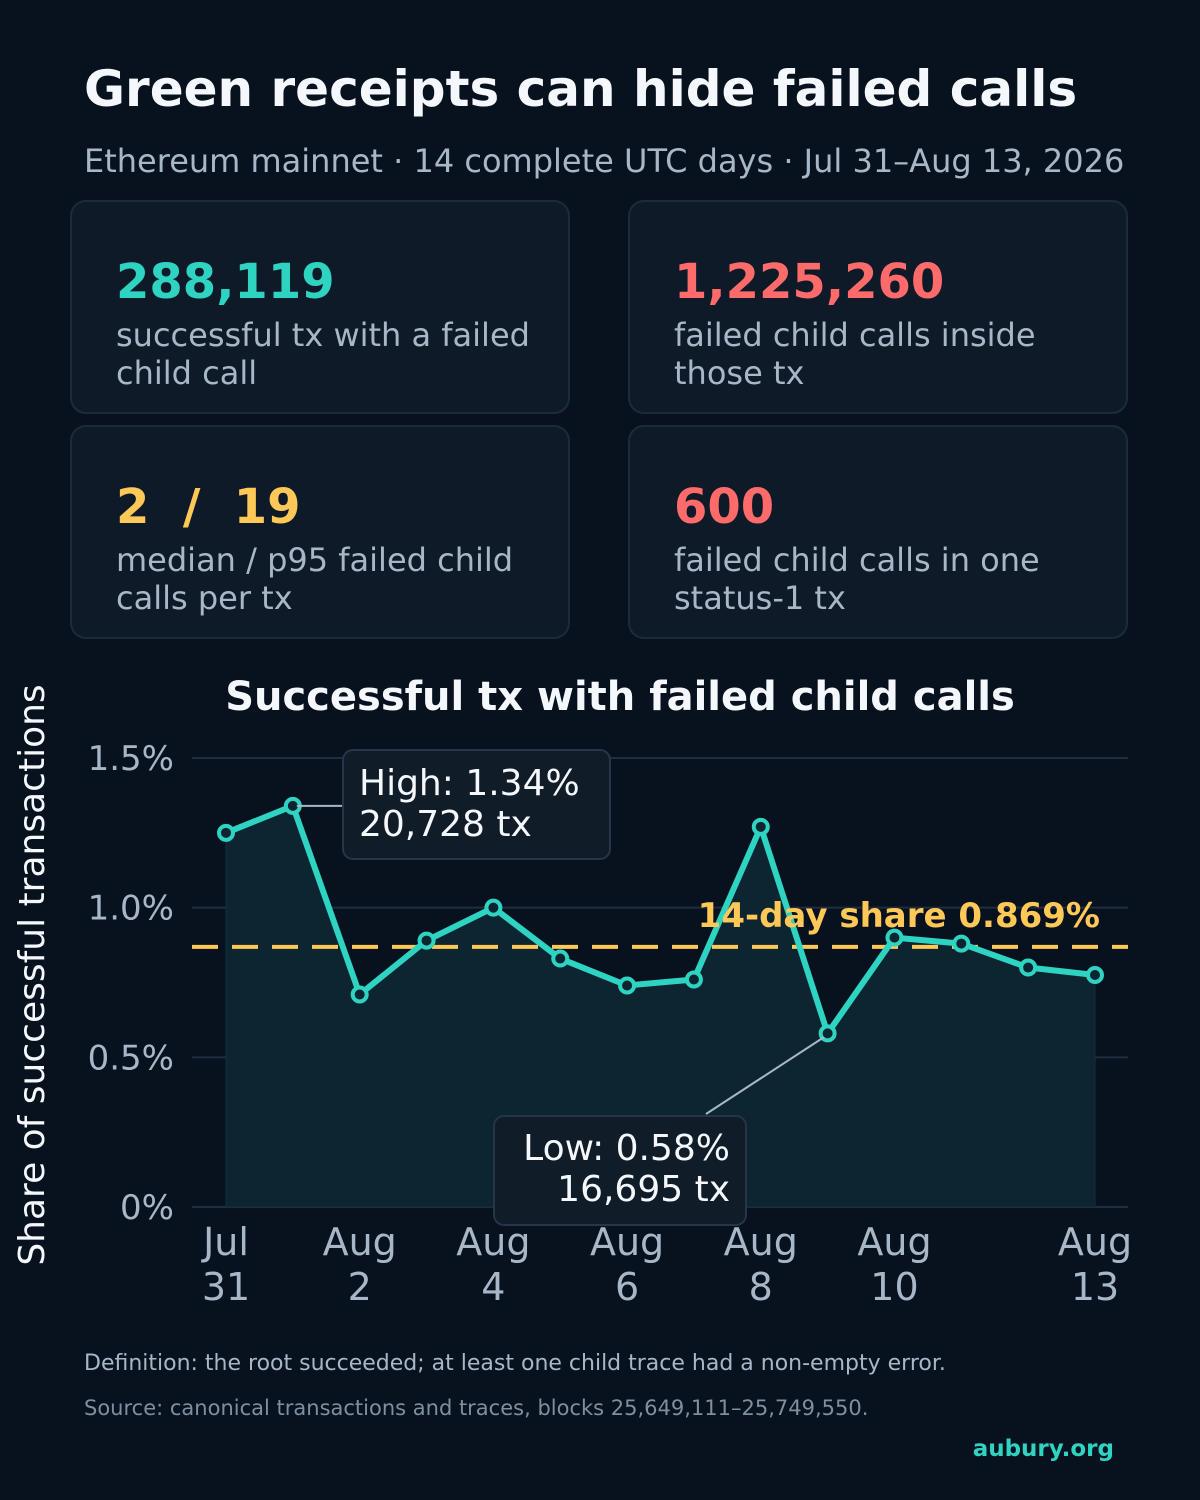 This screenshot has width=1200, height=1500. What do you see at coordinates (765, 1075) in the screenshot?
I see `annotation-leader-low` at bounding box center [765, 1075].